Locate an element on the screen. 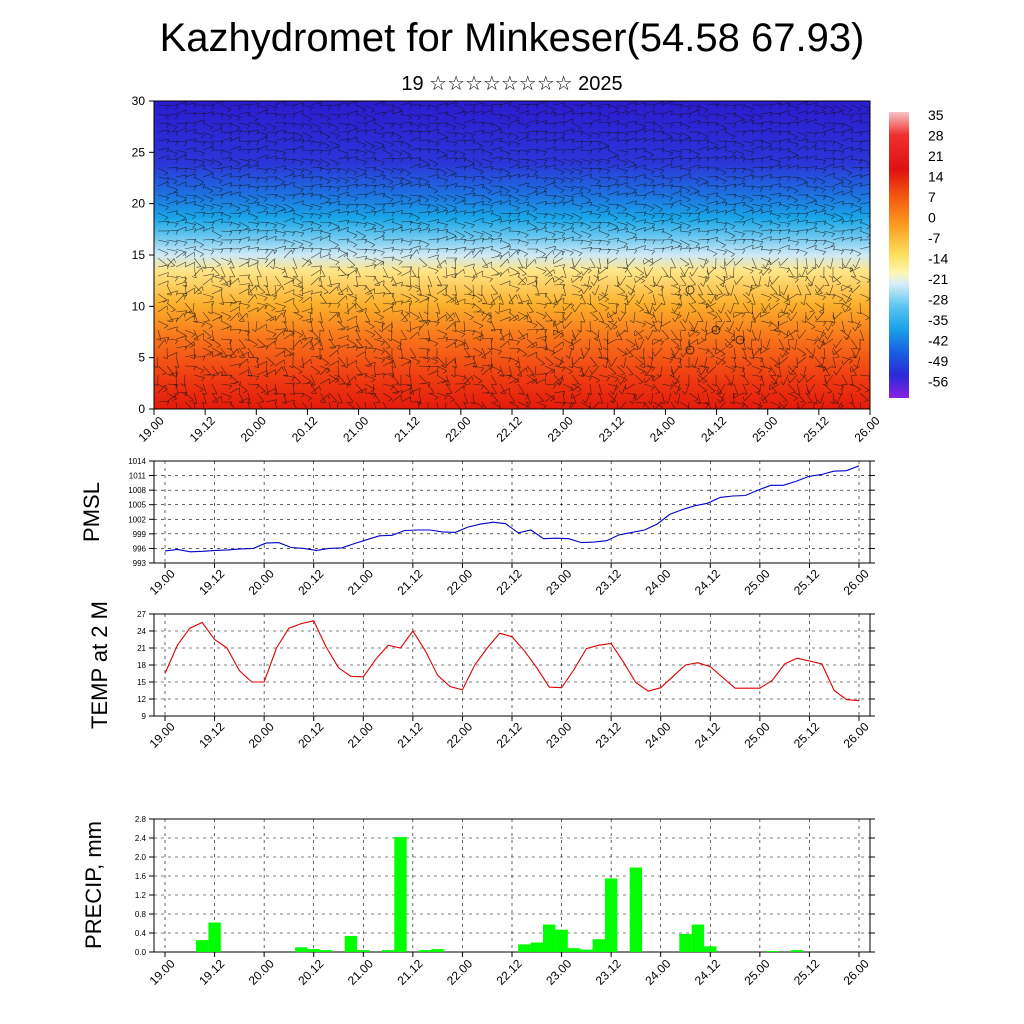 This screenshot has width=1024, height=1024. chart-subtitle: 19 ☆☆☆☆☆☆☆☆ 2025 is located at coordinates (512, 84).